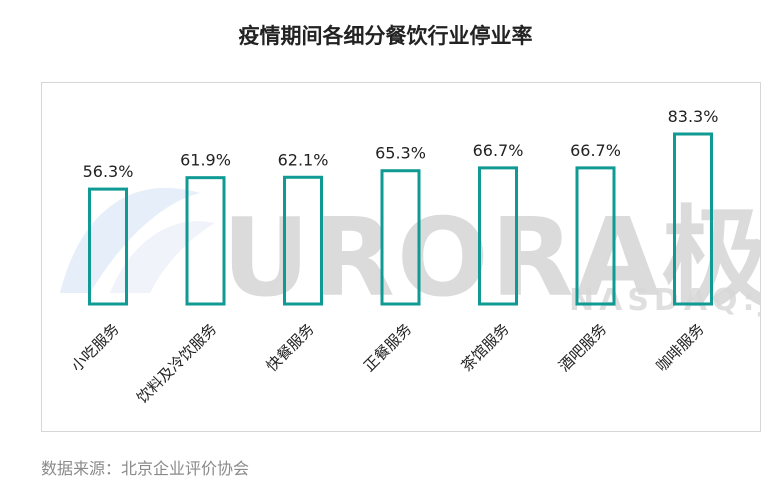  What do you see at coordinates (108, 171) in the screenshot?
I see `data-label-1: 56.3%` at bounding box center [108, 171].